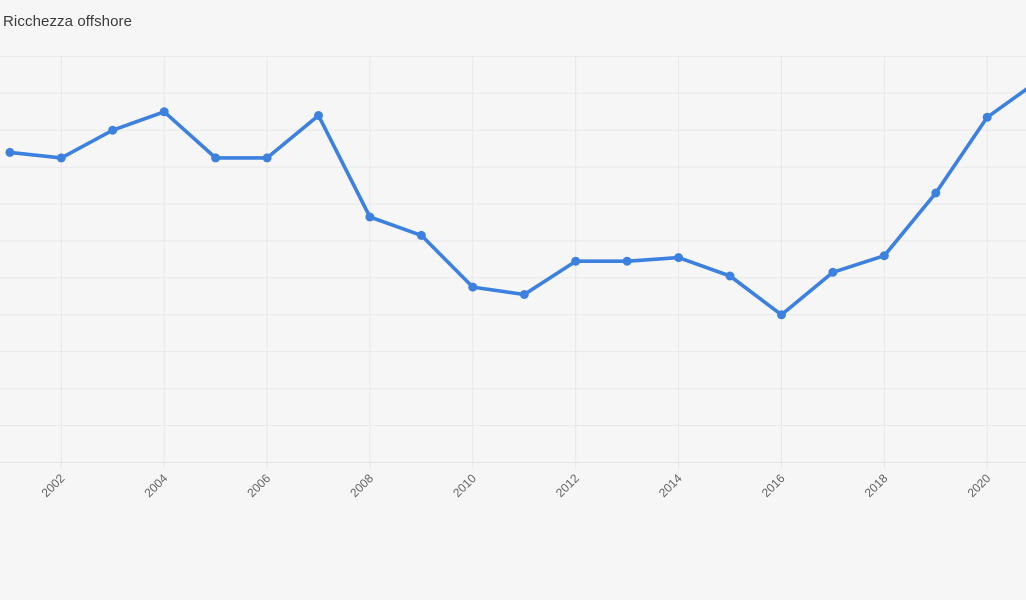 The width and height of the screenshot is (1026, 600). What do you see at coordinates (464, 485) in the screenshot?
I see `x-axis-label: 2010` at bounding box center [464, 485].